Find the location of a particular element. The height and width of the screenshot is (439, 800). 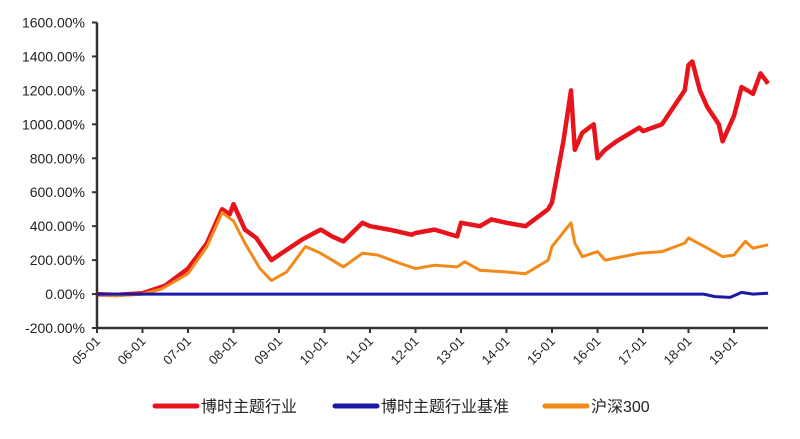

legend-label-2: 沪深300 is located at coordinates (620, 407).